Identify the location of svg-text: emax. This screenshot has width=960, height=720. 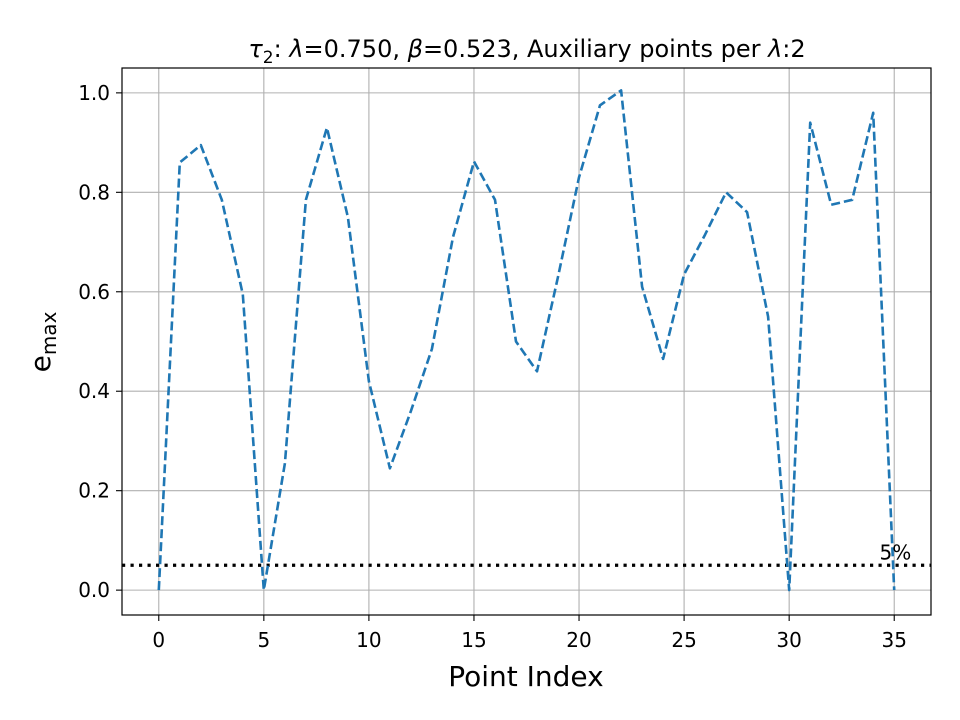
(42, 341).